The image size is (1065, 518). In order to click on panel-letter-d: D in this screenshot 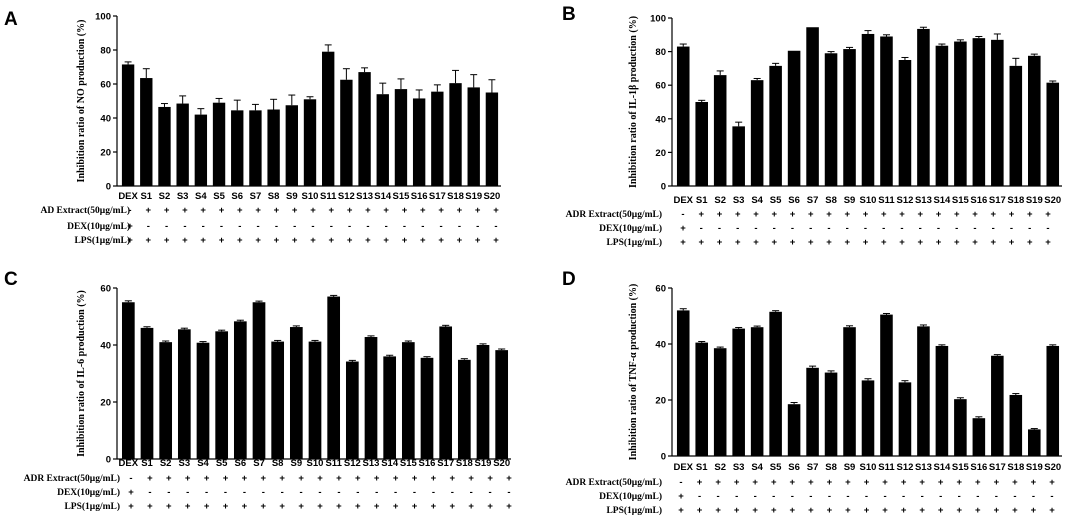, I will do `click(569, 279)`.